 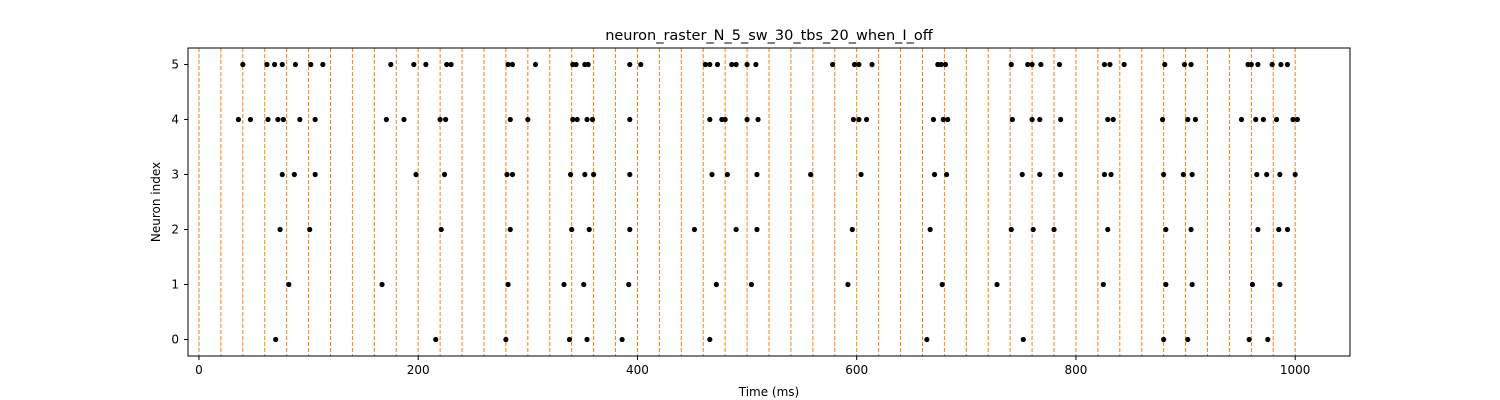 What do you see at coordinates (175, 230) in the screenshot?
I see `y-tick-label: 2` at bounding box center [175, 230].